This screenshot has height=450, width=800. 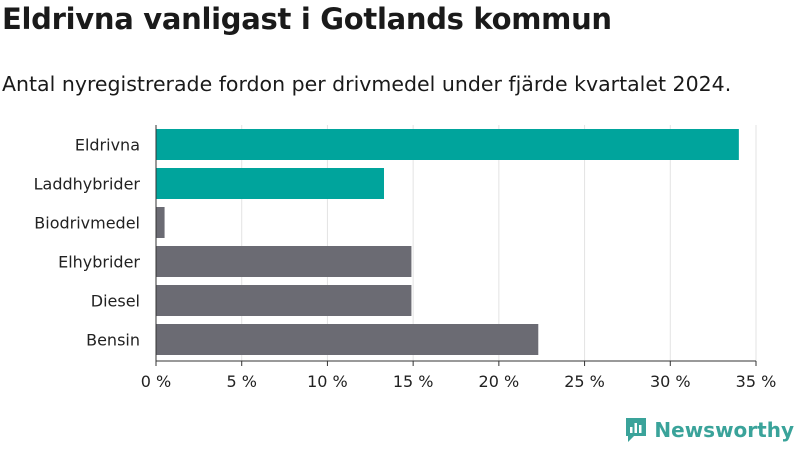 What do you see at coordinates (327, 381) in the screenshot?
I see `x-tick-label: 10 %` at bounding box center [327, 381].